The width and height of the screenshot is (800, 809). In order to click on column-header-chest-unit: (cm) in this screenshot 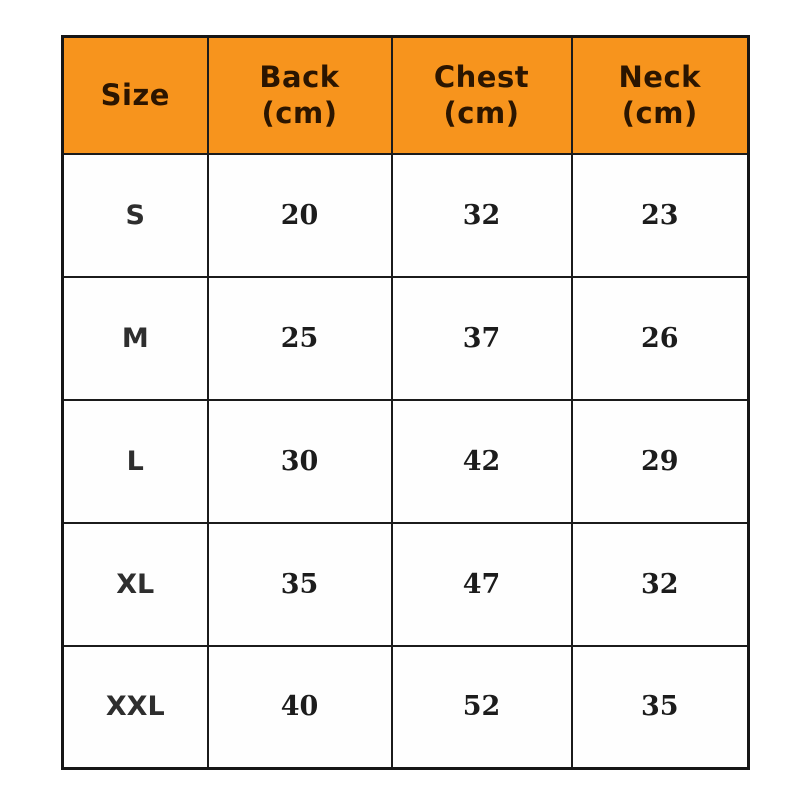, I will do `click(481, 113)`.